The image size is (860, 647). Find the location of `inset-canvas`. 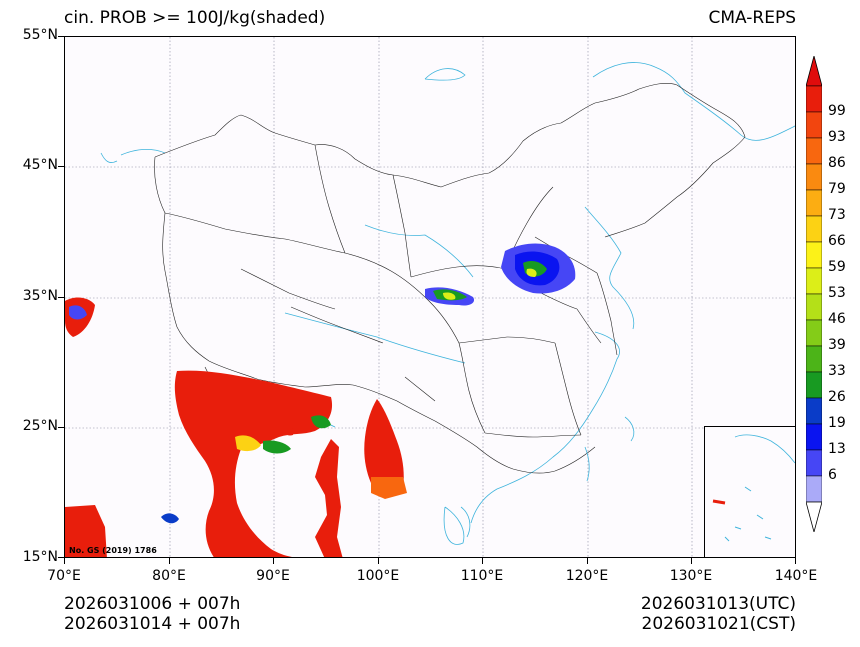

inset-canvas is located at coordinates (753, 488).